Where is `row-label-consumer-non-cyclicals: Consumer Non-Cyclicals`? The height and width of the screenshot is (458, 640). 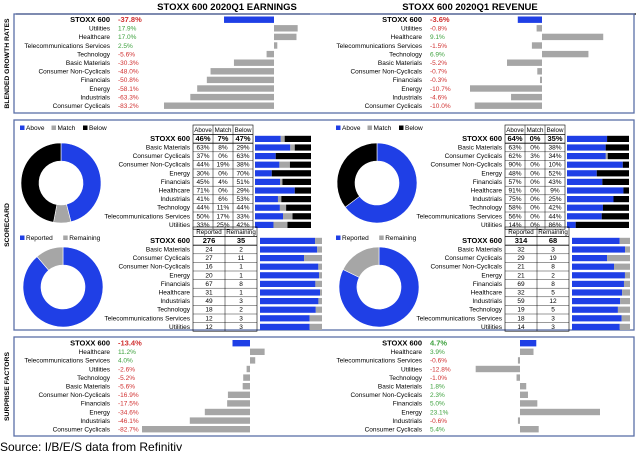 row-label-consumer-non-cyclicals: Consumer Non-Cyclicals is located at coordinates (466, 165).